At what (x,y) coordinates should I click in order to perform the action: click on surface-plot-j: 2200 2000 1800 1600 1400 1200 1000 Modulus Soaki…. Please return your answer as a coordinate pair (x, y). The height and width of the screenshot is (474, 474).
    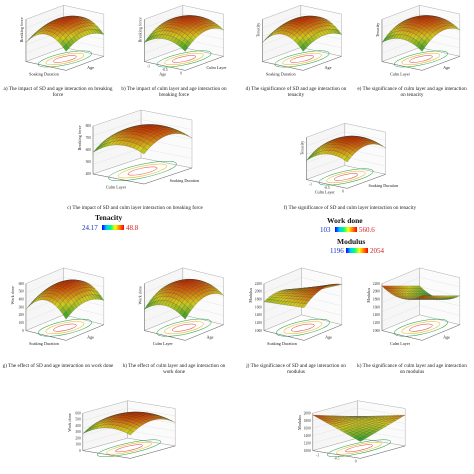
    Looking at the image, I should click on (295, 306).